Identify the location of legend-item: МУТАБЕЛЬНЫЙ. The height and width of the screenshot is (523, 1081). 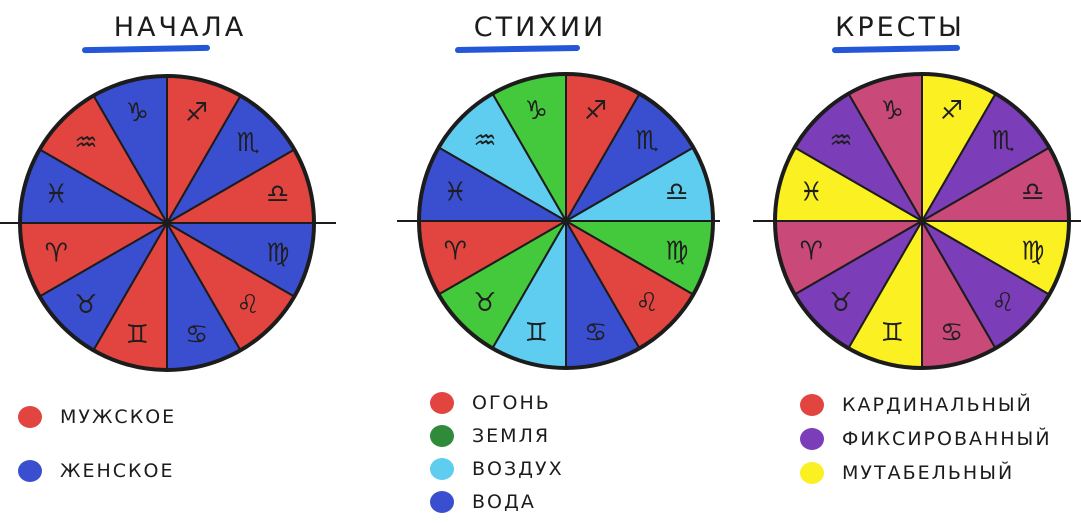
(907, 473).